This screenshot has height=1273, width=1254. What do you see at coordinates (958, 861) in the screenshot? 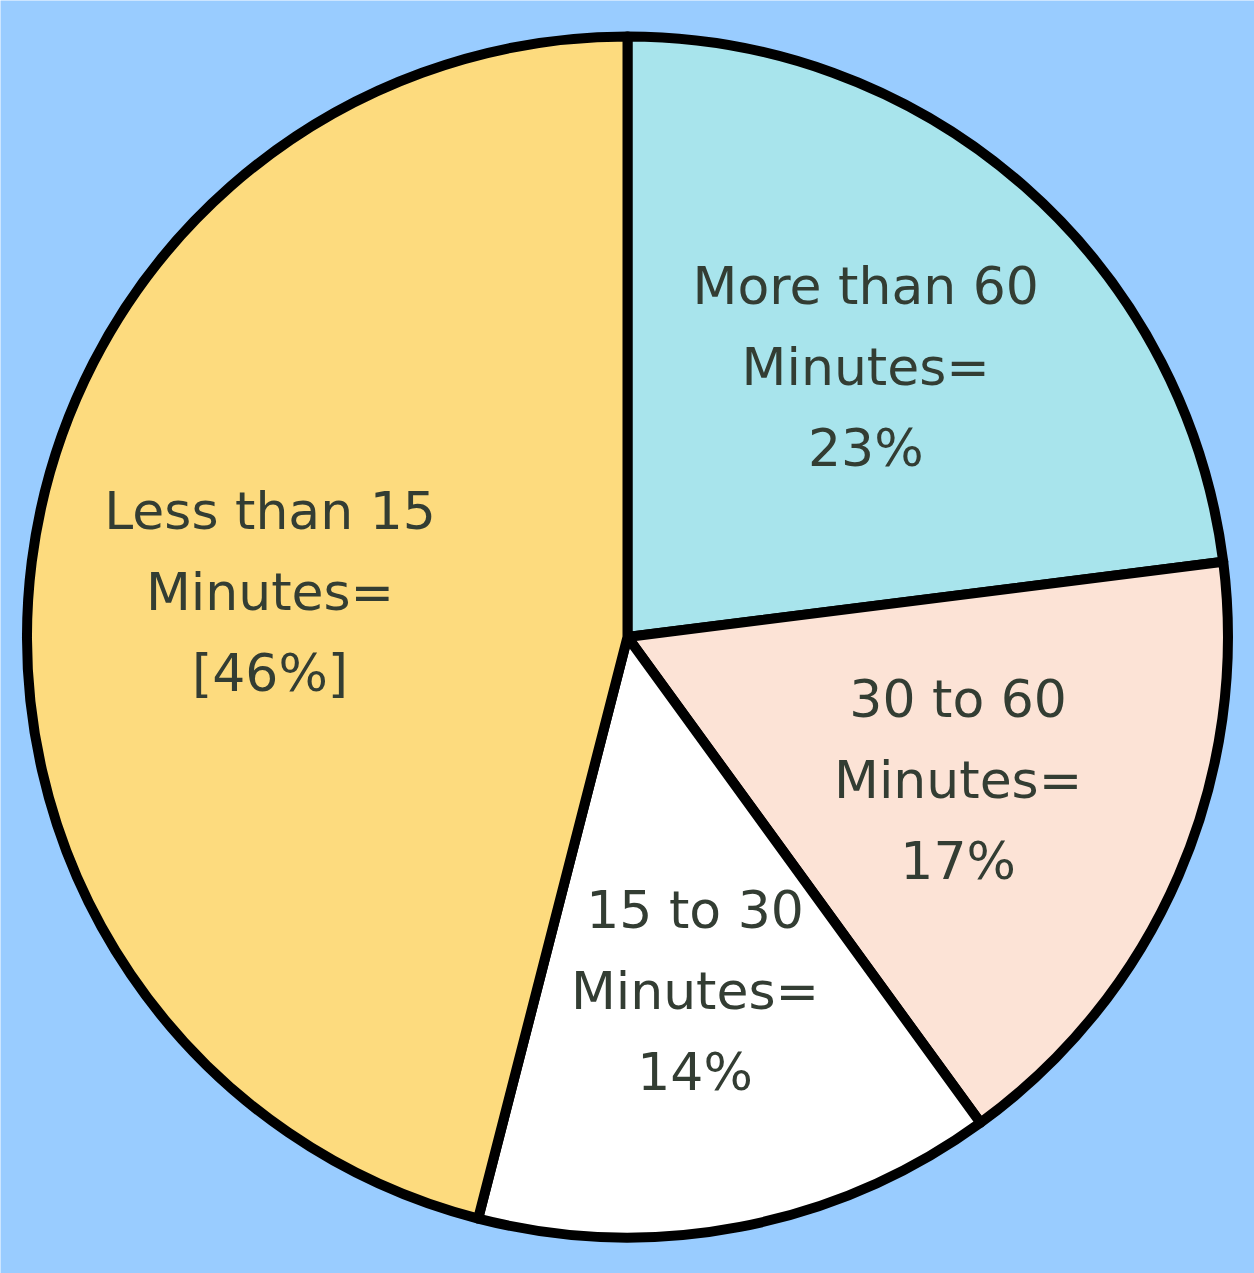
I see `data-label: 17%` at bounding box center [958, 861].